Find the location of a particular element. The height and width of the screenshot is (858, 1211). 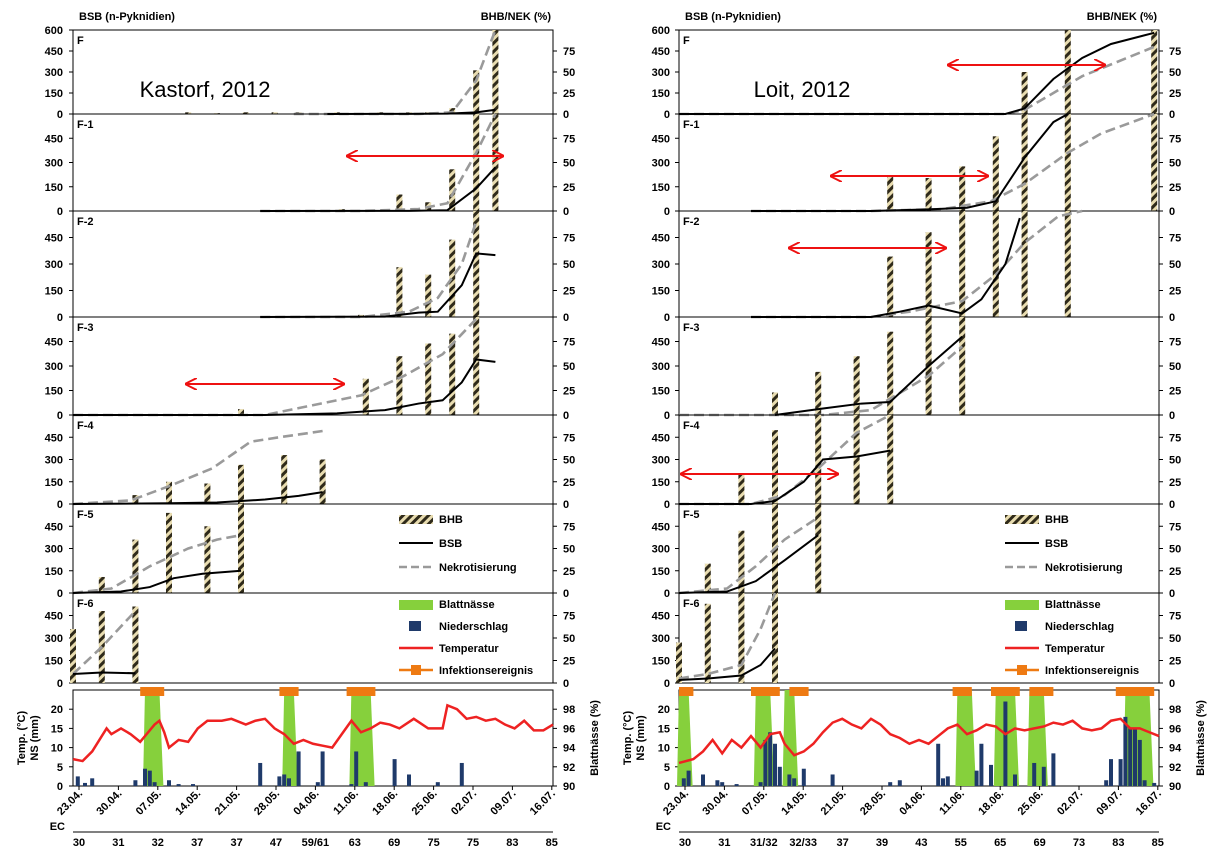

ec-tick-label: 47 is located at coordinates (276, 843).